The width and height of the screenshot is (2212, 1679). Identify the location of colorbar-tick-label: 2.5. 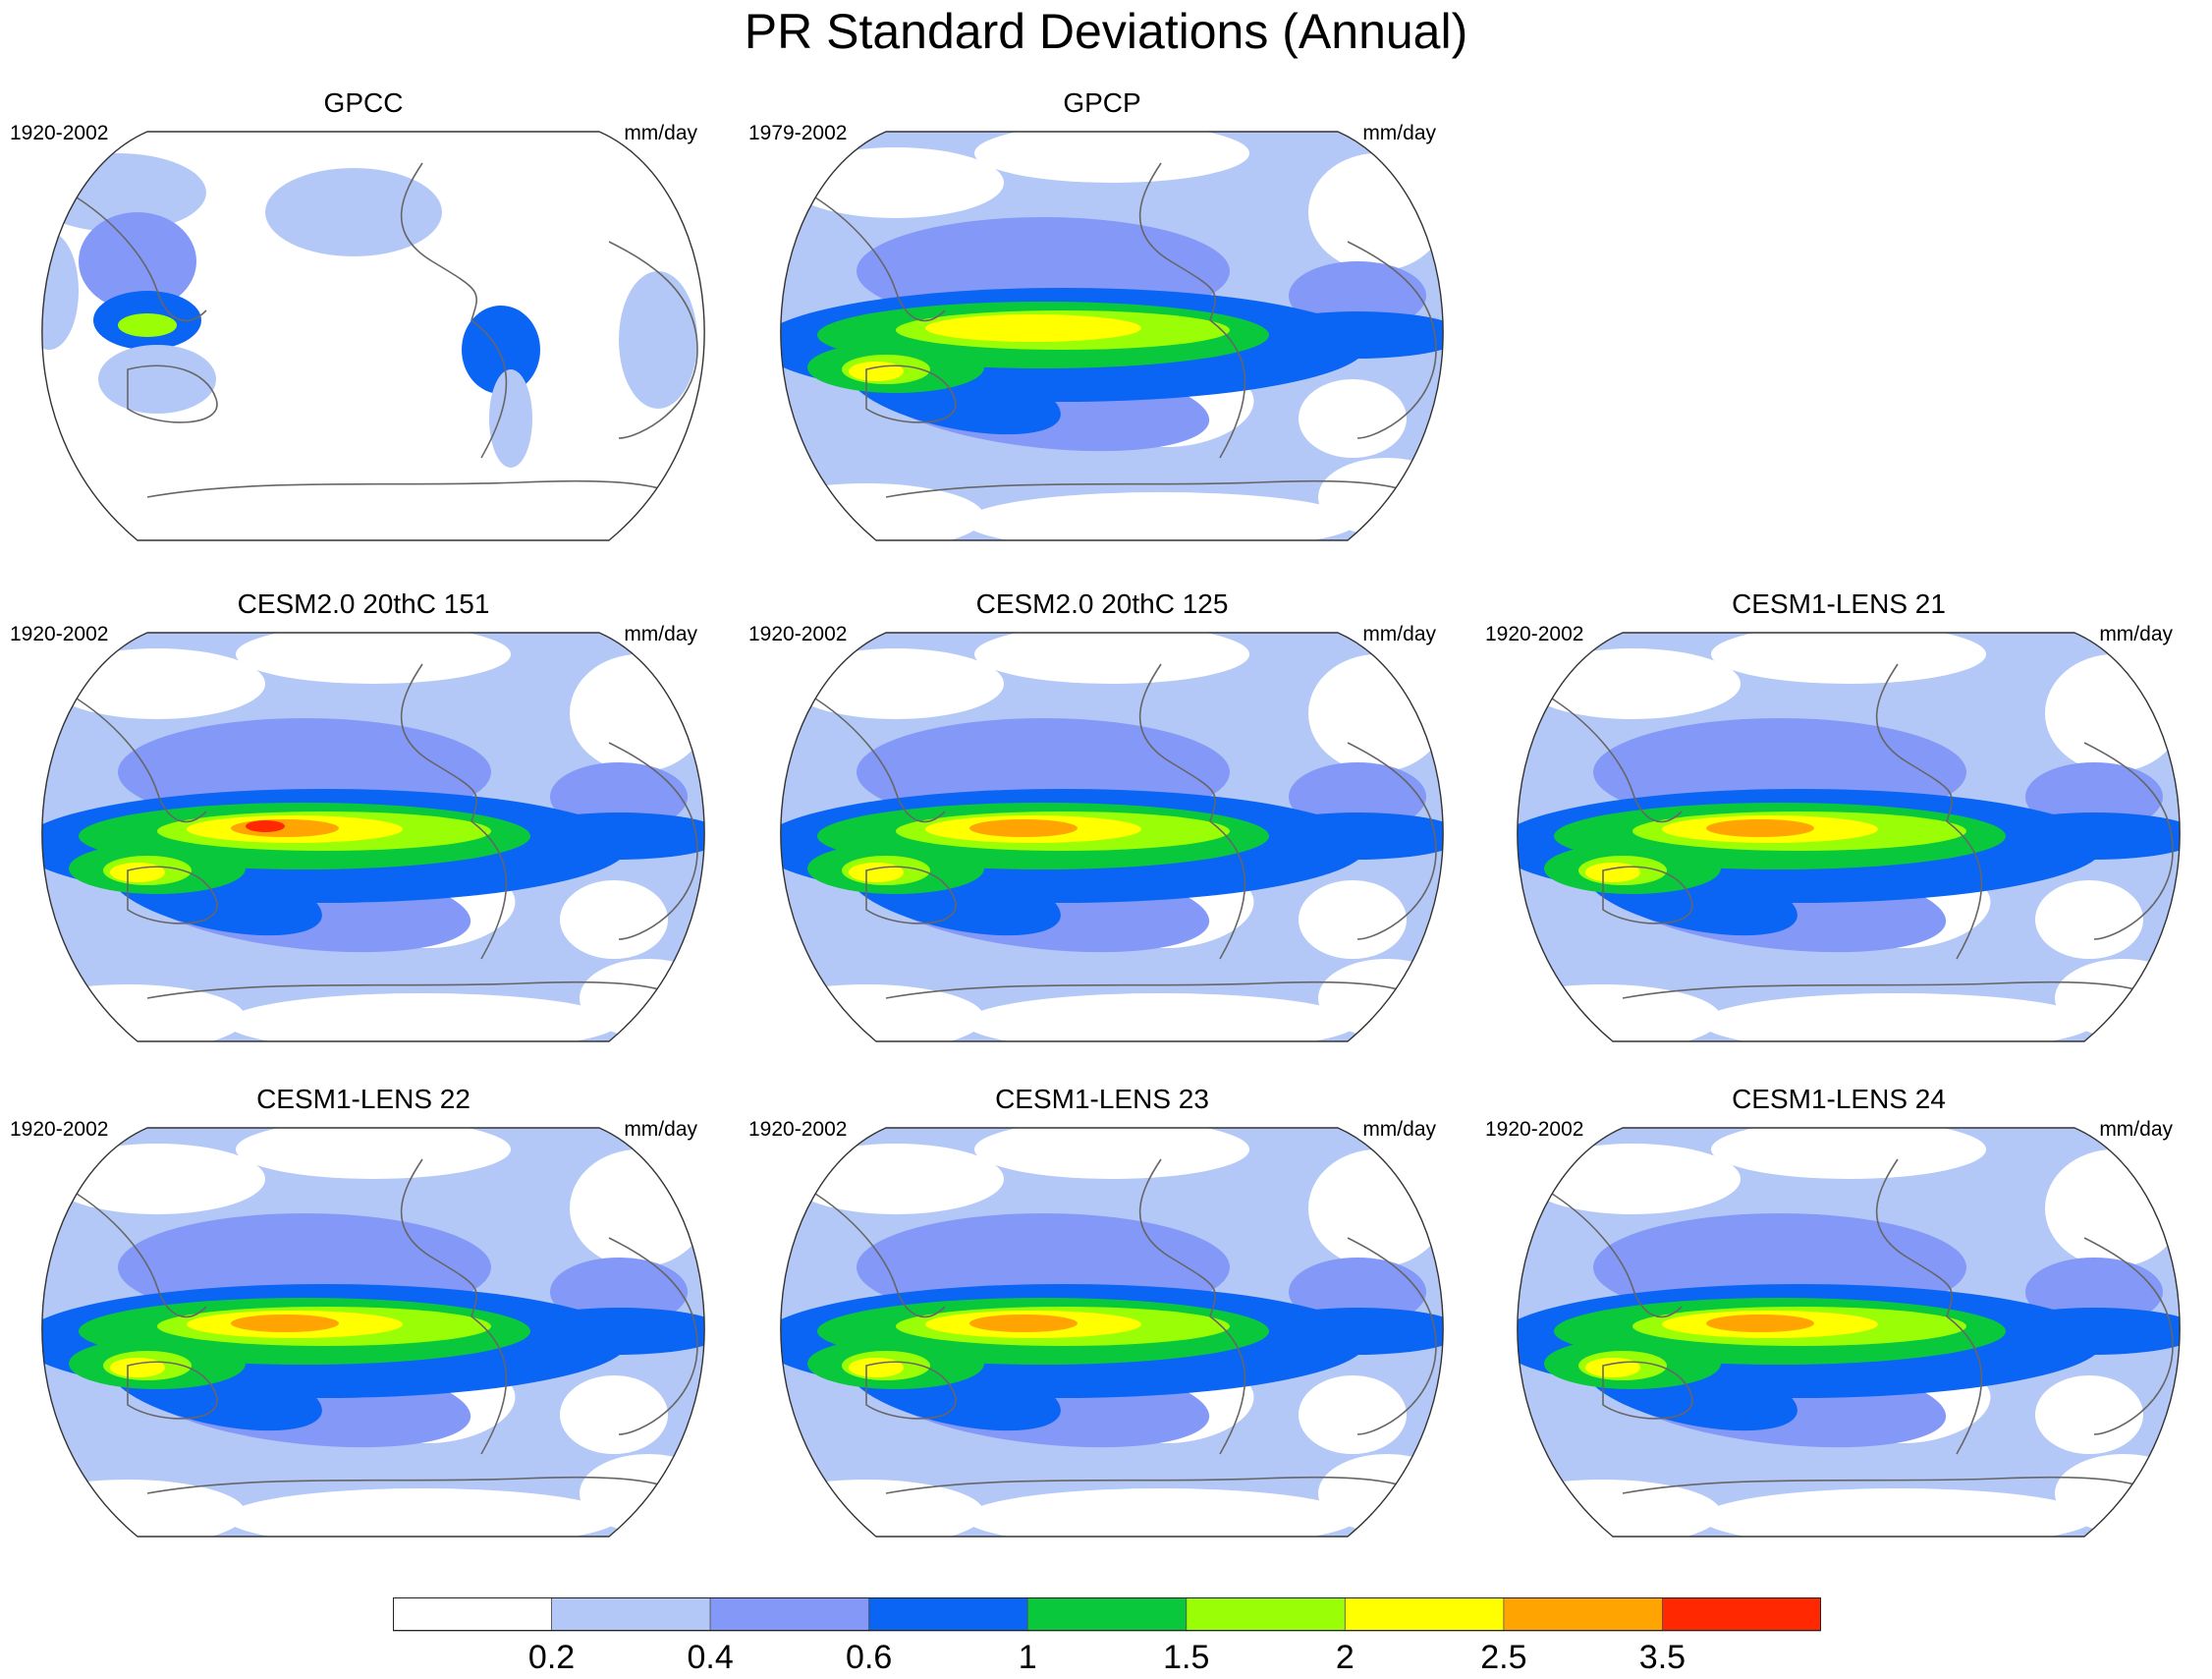
(1503, 1657).